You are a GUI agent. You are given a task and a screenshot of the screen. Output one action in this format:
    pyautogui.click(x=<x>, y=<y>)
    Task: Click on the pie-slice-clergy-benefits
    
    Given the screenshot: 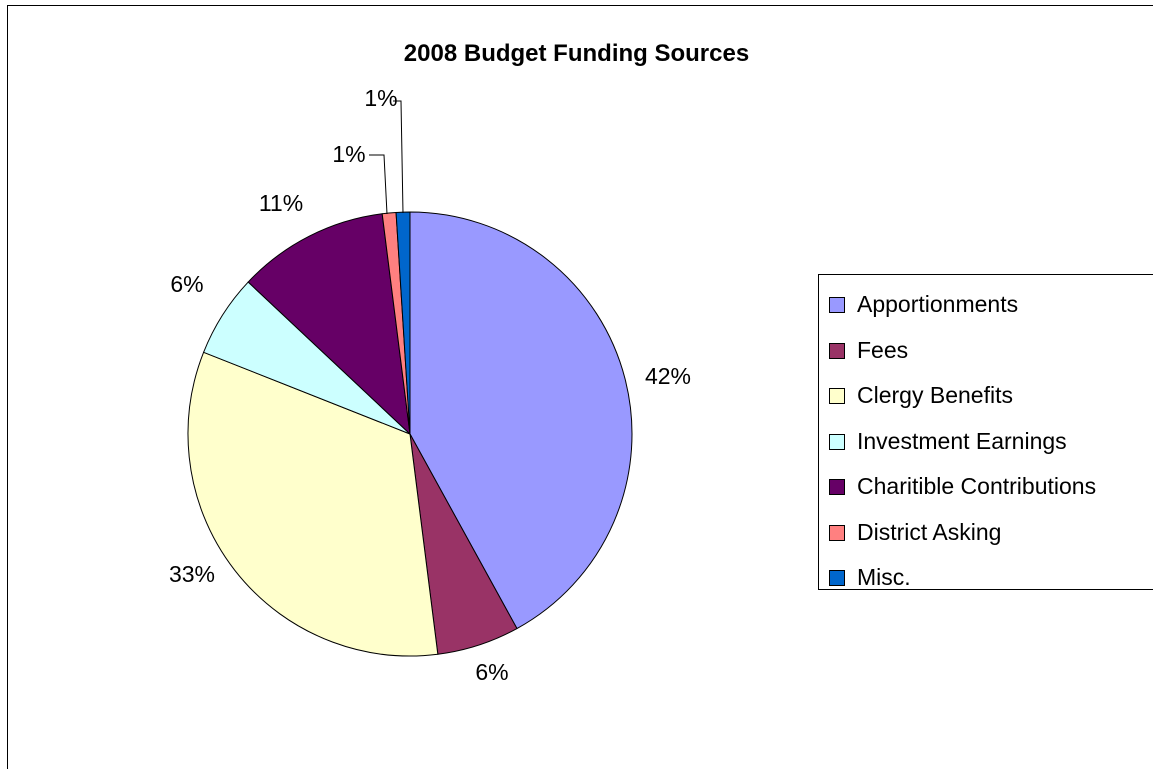 What is the action you would take?
    pyautogui.click(x=313, y=504)
    